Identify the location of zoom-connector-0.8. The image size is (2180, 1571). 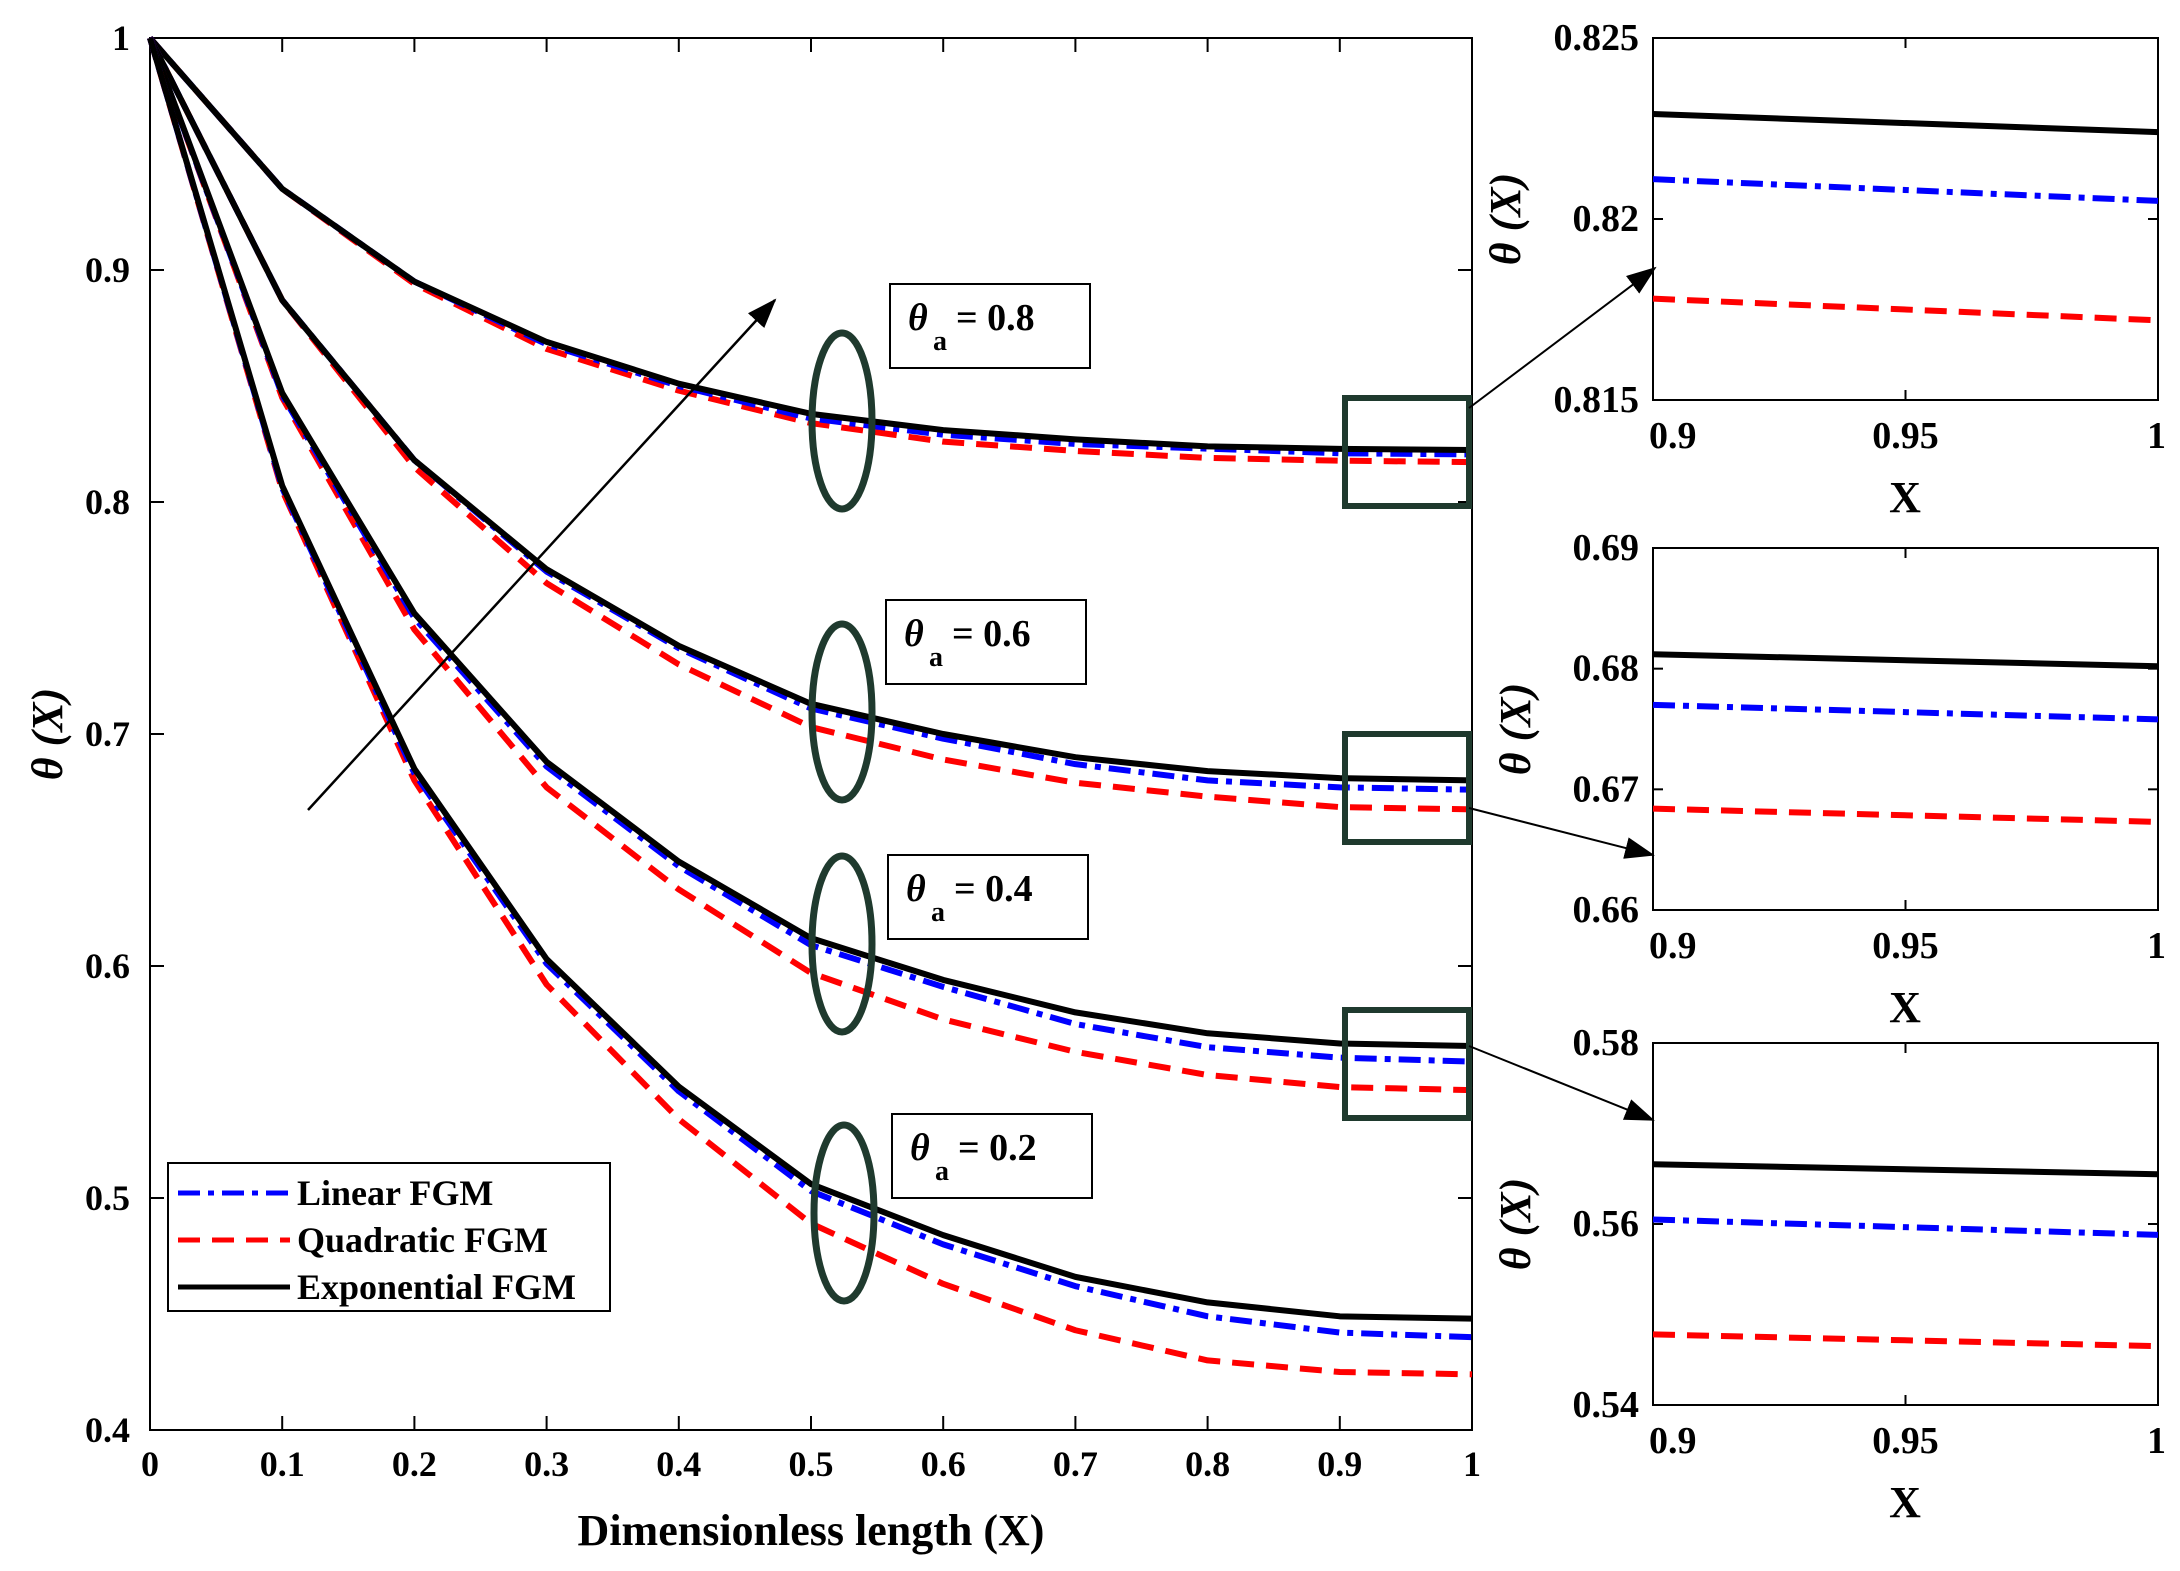
(1562, 337).